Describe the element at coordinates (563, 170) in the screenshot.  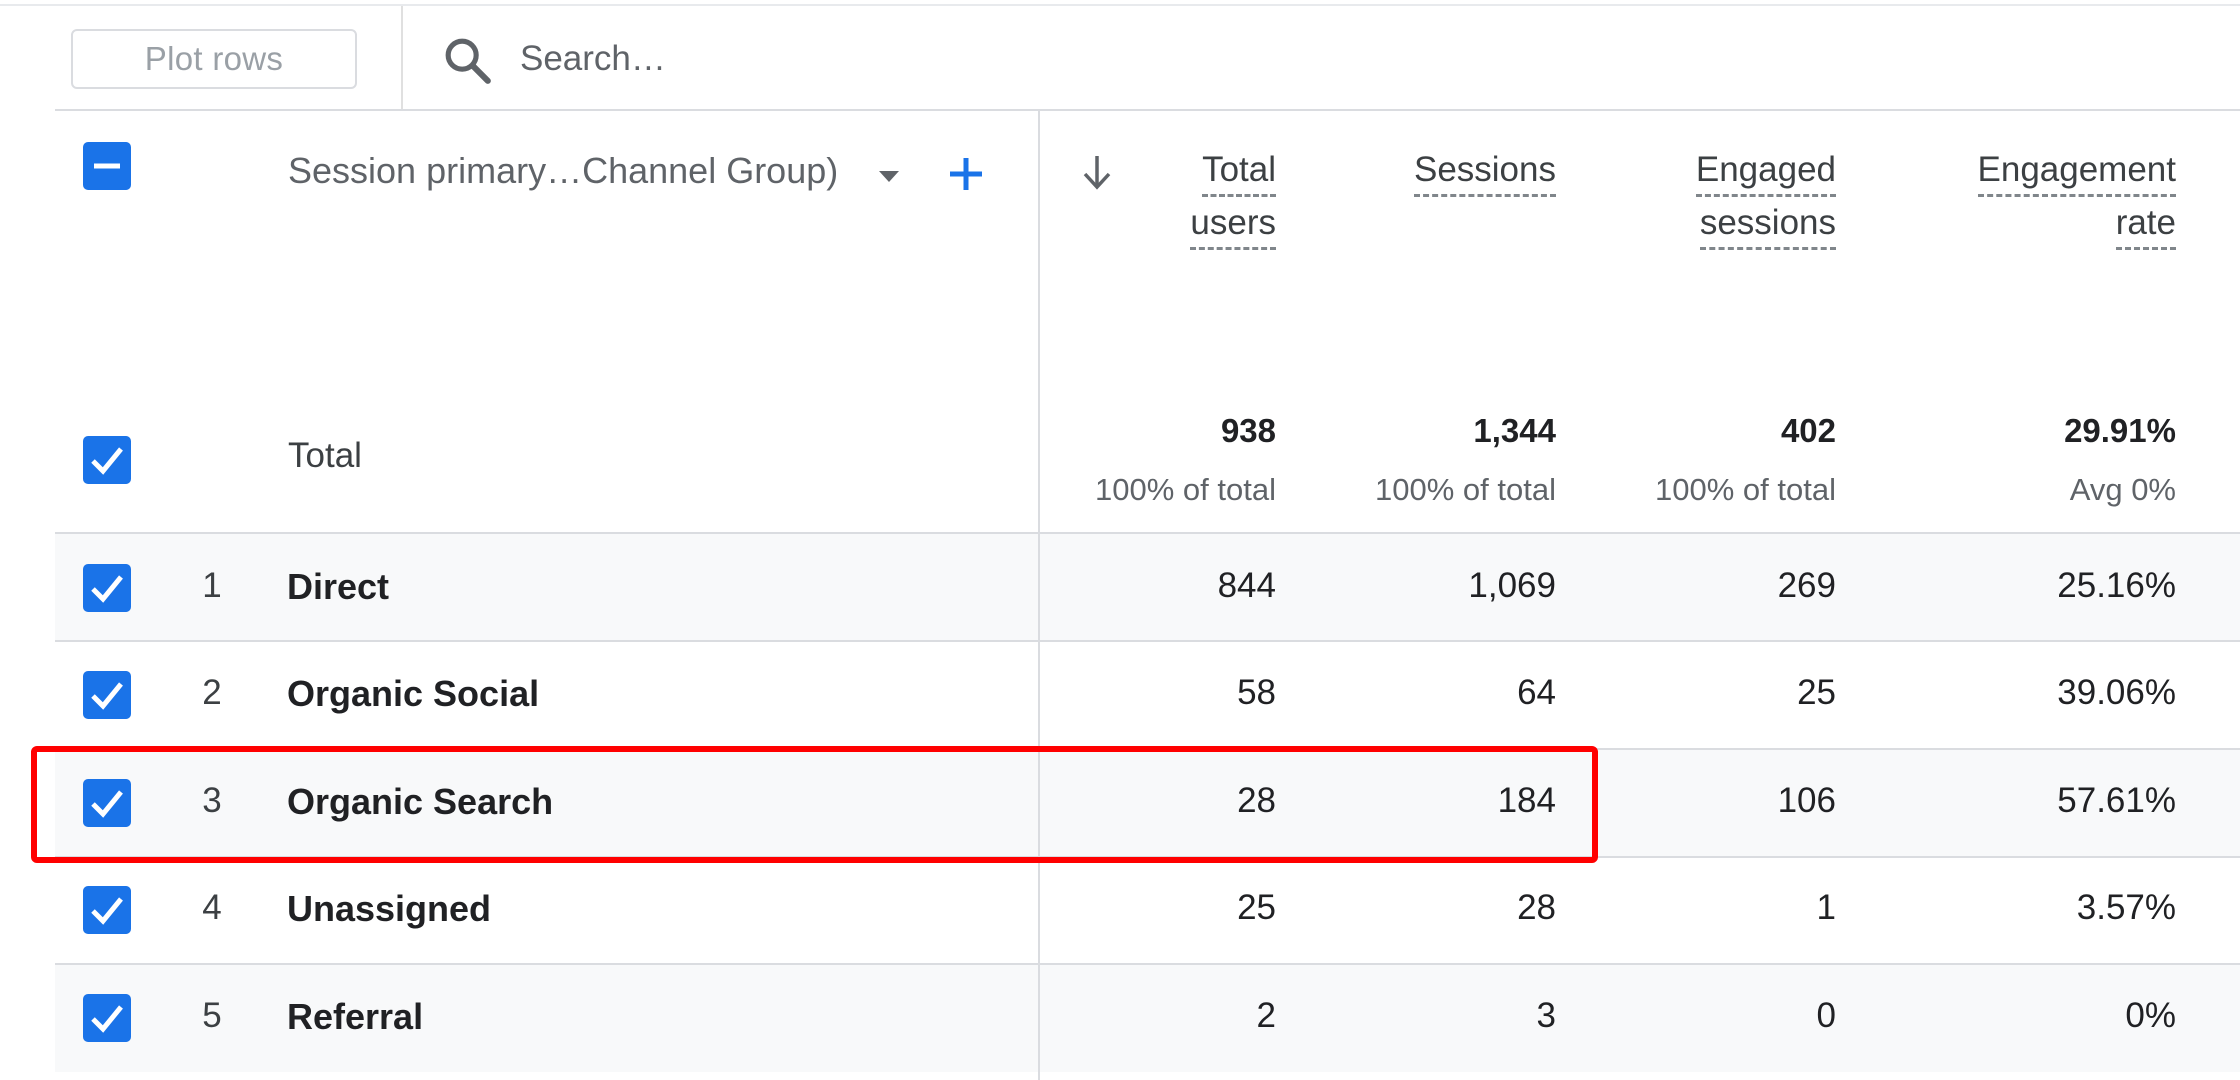
I see `dimension-header: Session primary…Channel Group)` at that location.